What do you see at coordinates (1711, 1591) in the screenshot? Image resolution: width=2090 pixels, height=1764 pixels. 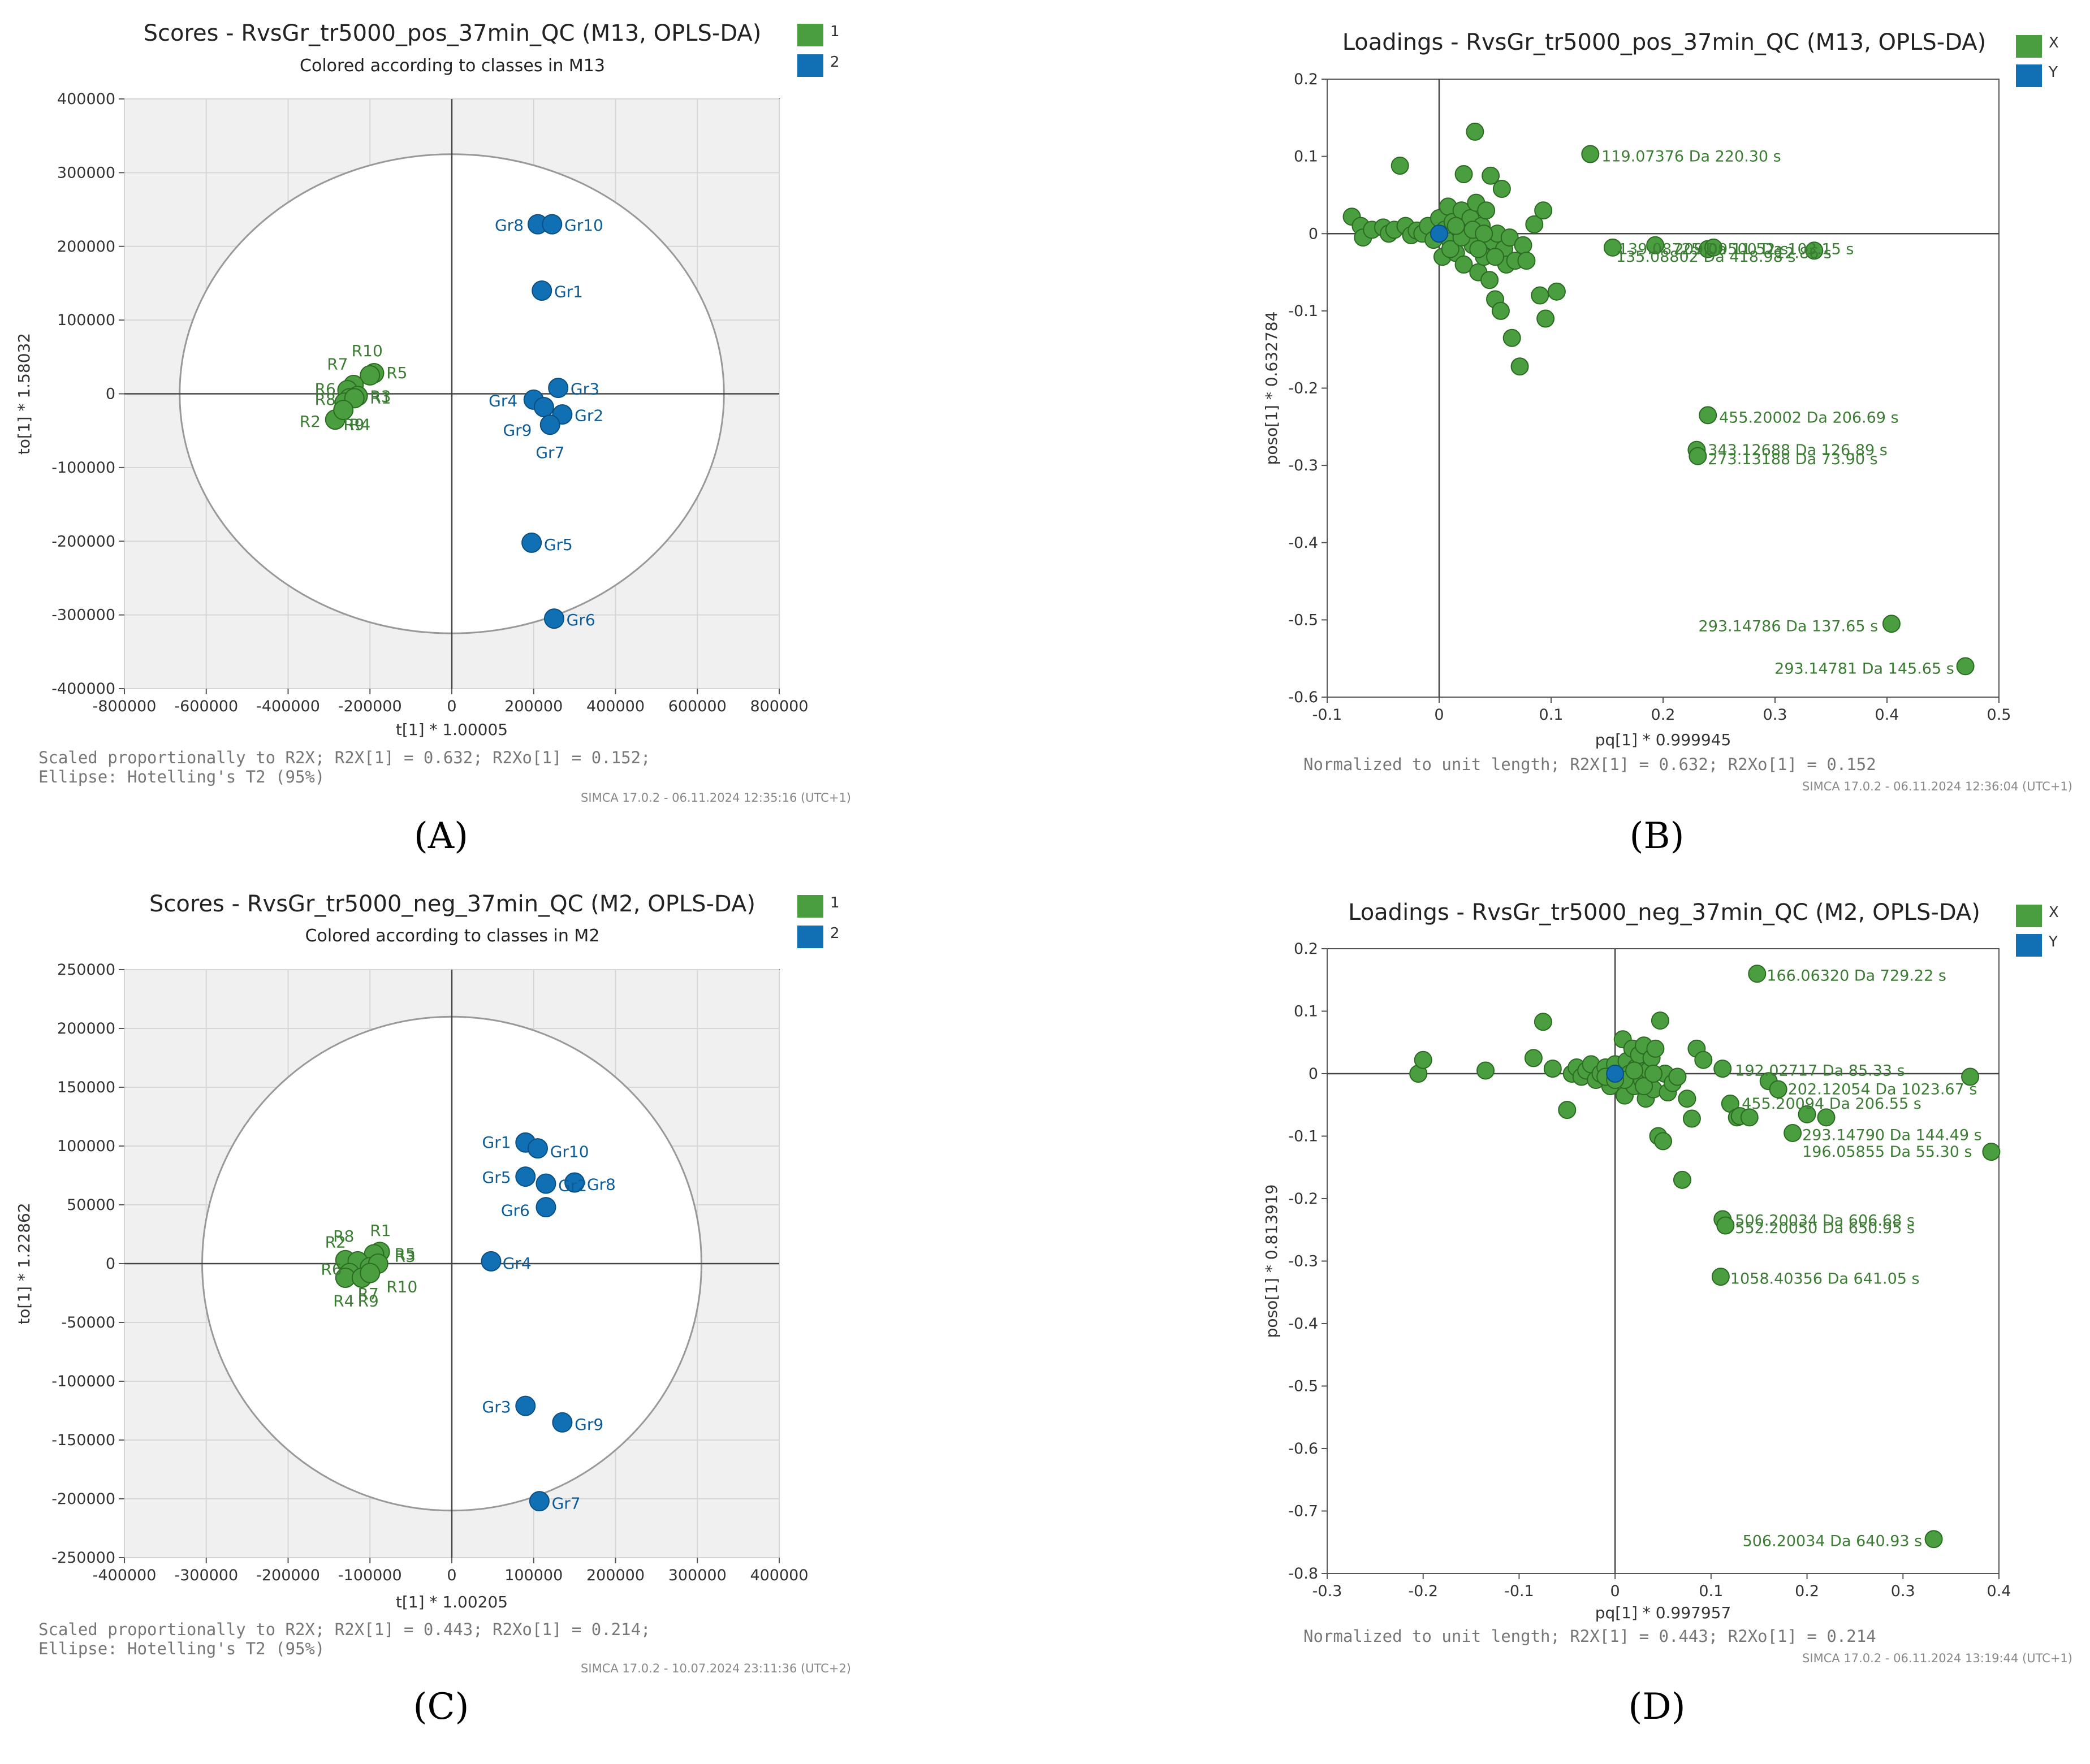 I see `x-tick-label: 0.1` at bounding box center [1711, 1591].